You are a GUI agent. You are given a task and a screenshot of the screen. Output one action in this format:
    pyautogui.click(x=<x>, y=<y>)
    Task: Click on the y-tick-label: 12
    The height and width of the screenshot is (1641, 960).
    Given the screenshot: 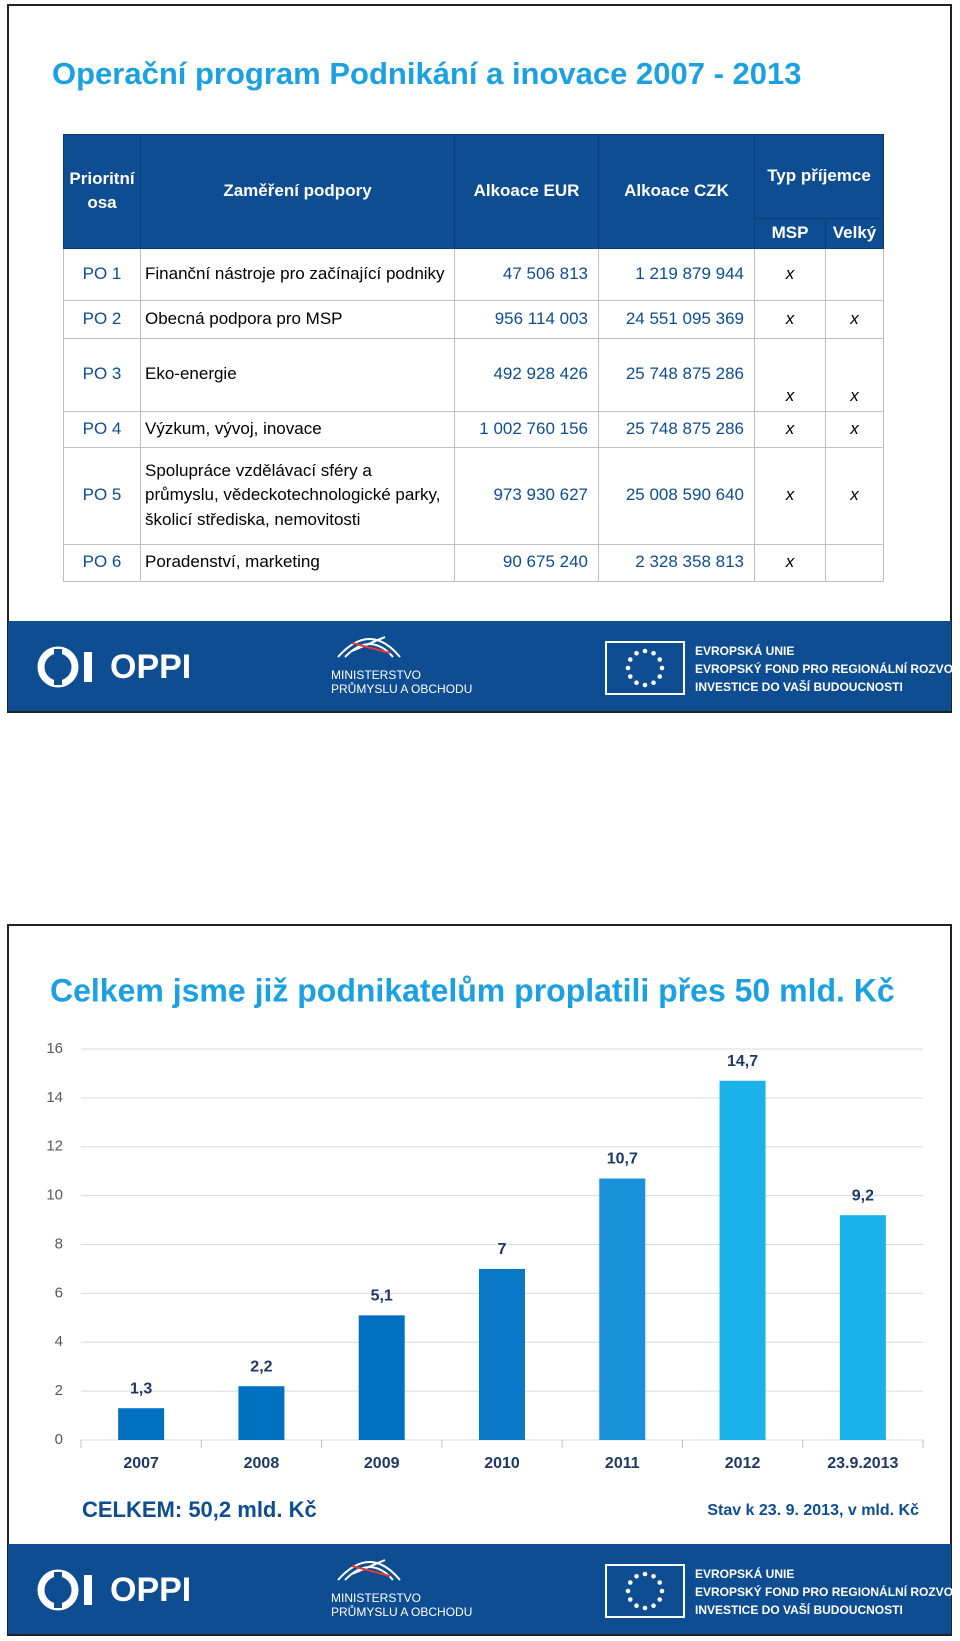 What is the action you would take?
    pyautogui.click(x=54, y=1146)
    